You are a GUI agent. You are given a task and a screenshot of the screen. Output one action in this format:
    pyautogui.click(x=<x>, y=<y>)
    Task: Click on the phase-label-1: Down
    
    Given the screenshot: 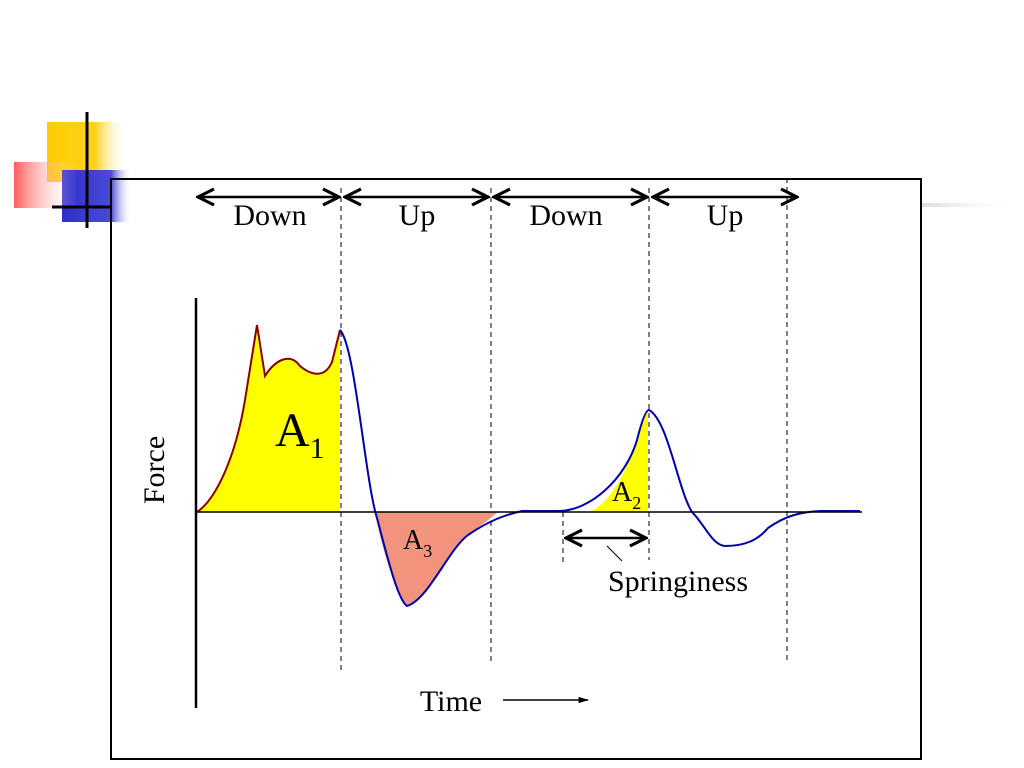 What is the action you would take?
    pyautogui.click(x=269, y=215)
    